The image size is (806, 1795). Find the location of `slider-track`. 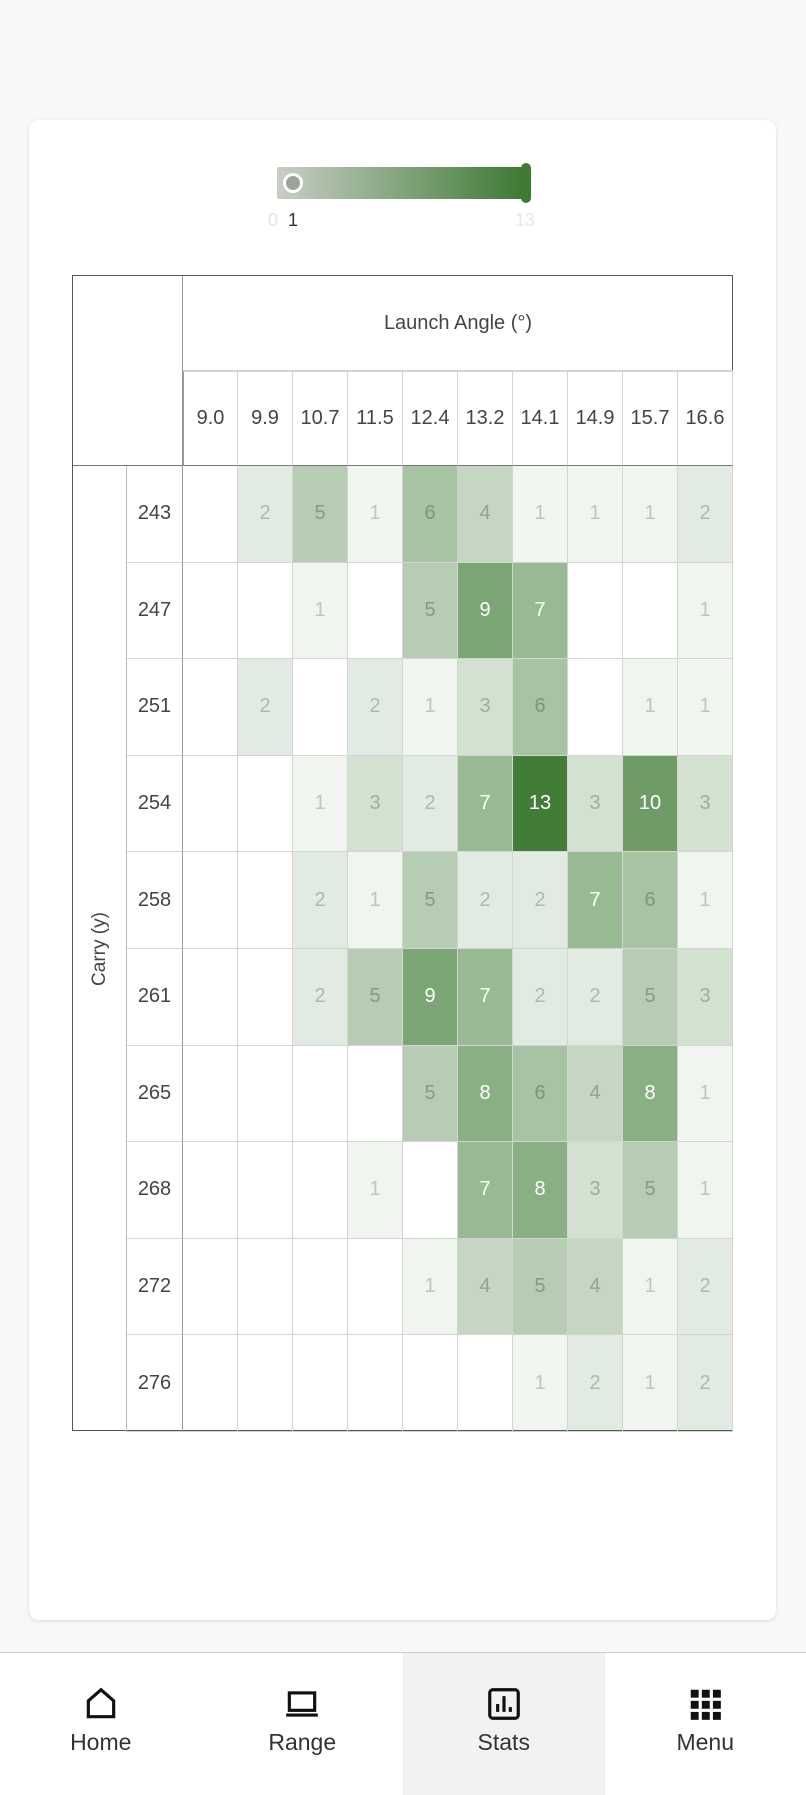

slider-track is located at coordinates (400, 183).